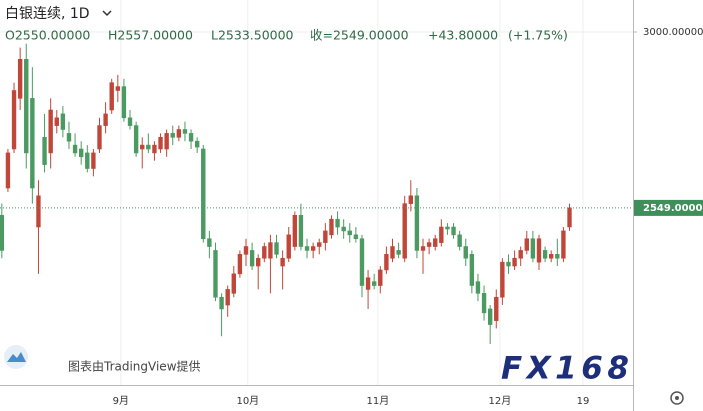  I want to click on settings-icon, so click(677, 398).